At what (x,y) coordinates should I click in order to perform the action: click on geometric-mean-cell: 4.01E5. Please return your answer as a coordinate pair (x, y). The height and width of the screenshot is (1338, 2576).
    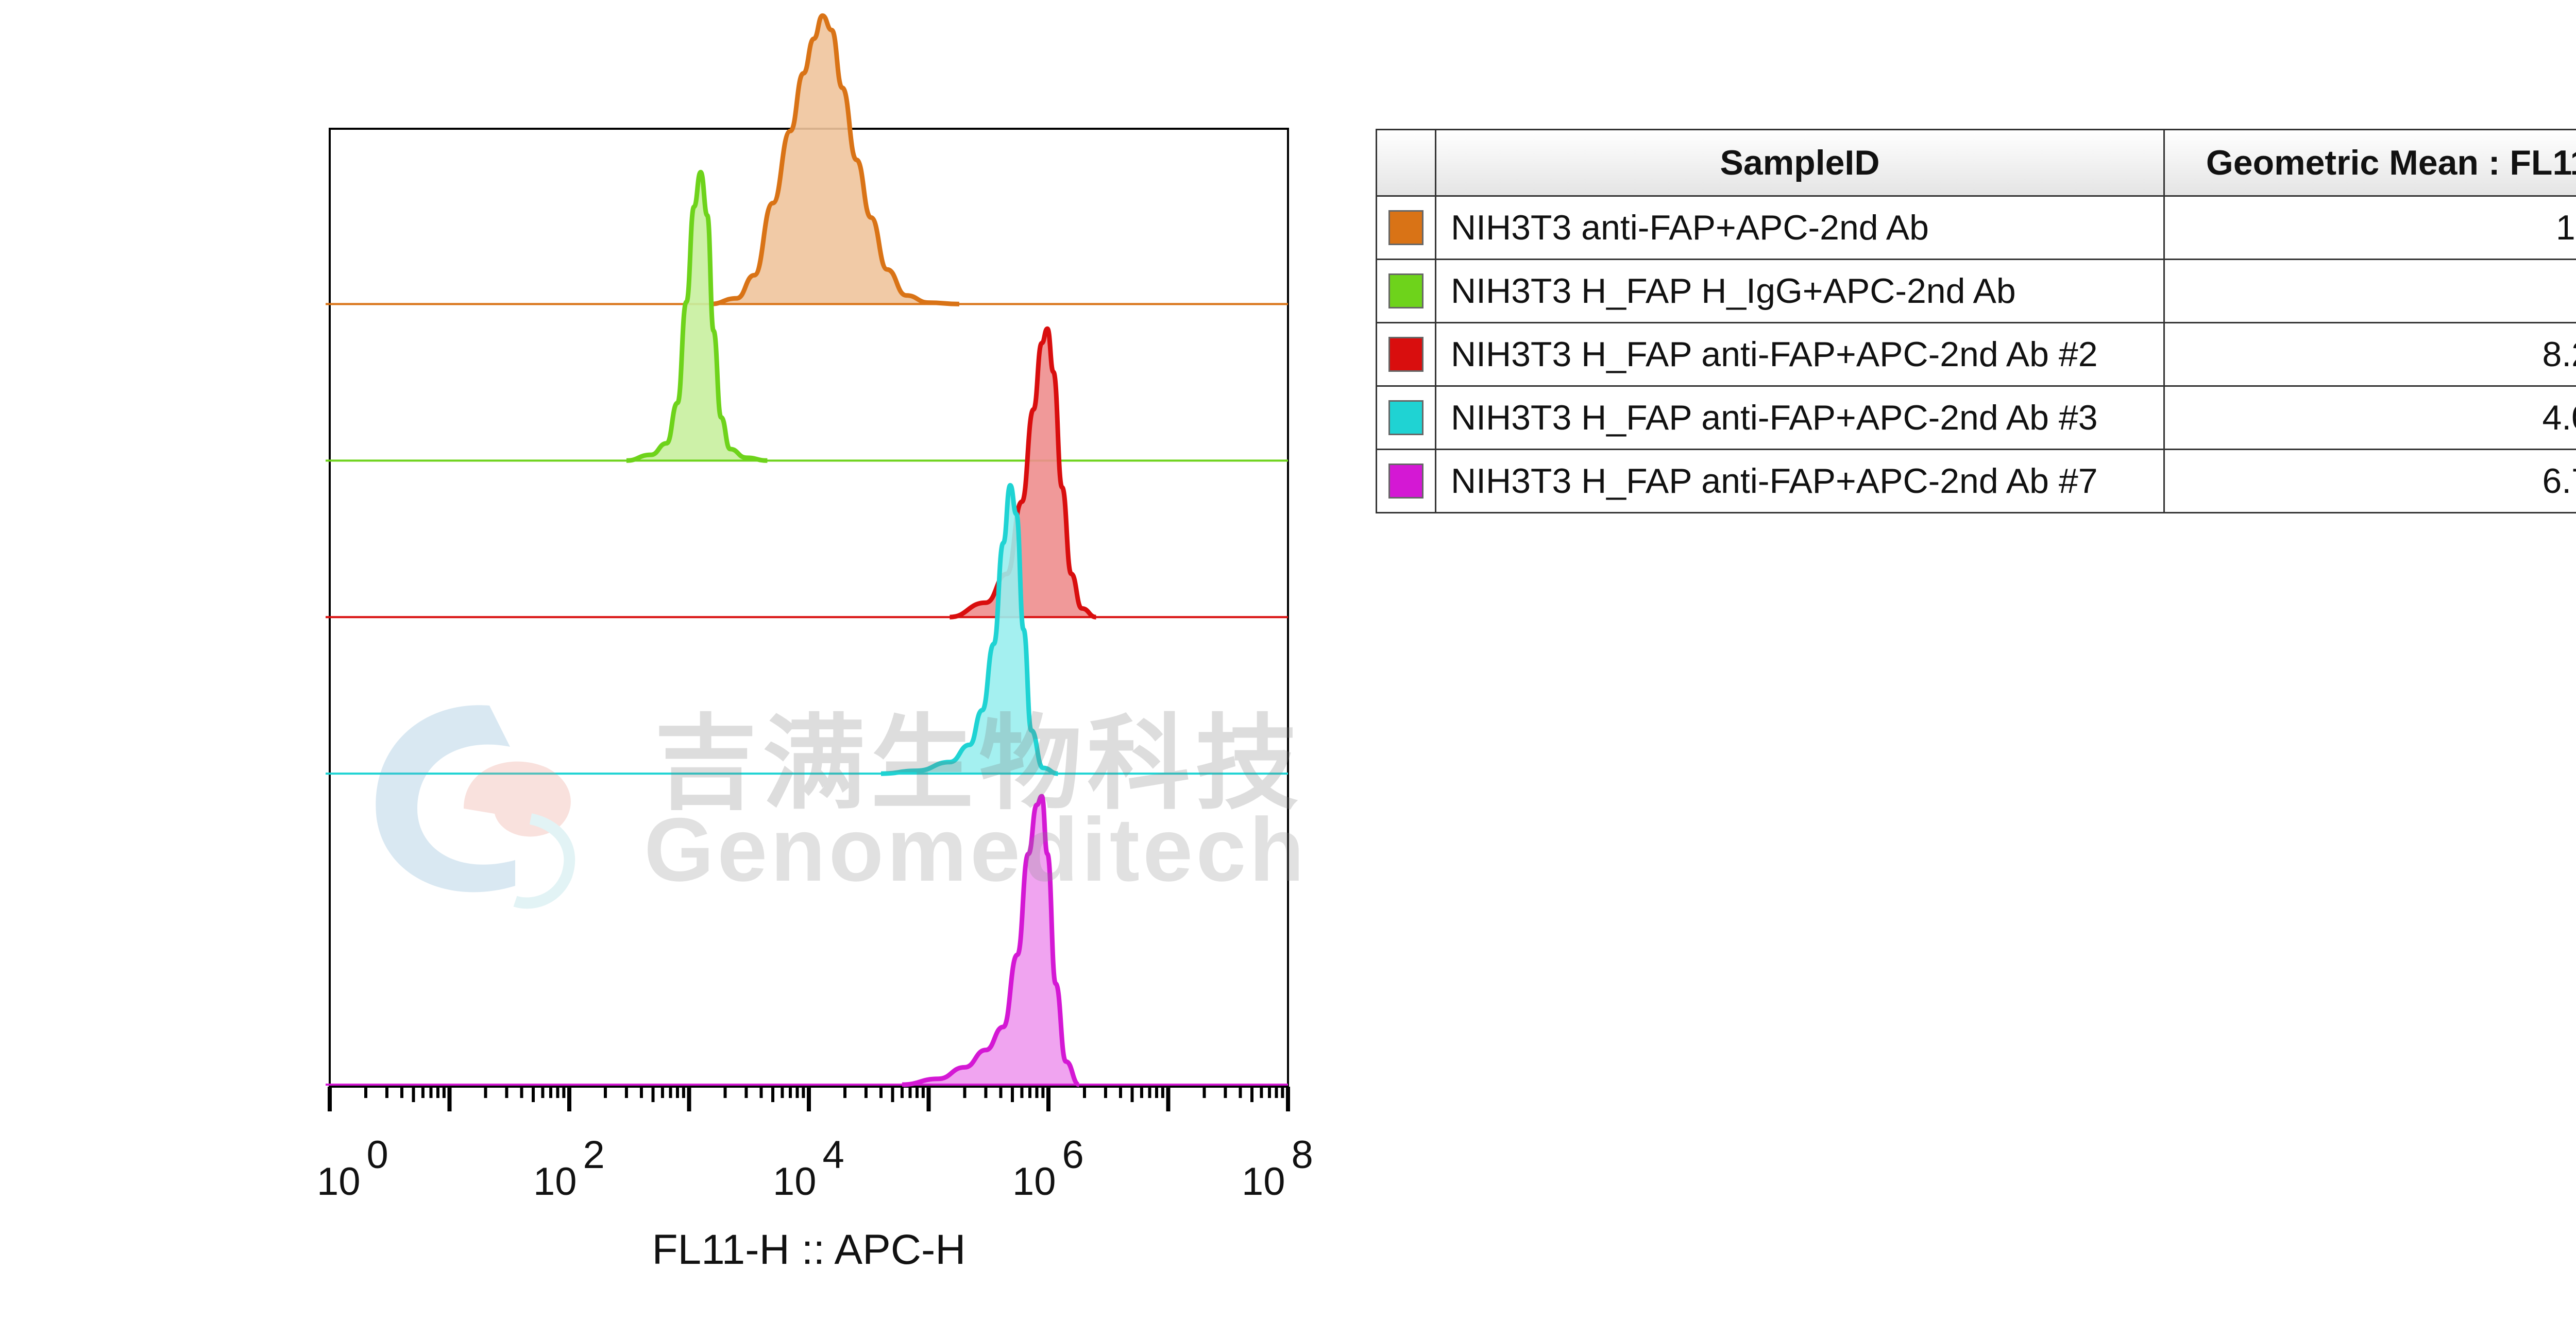
    Looking at the image, I should click on (2369, 417).